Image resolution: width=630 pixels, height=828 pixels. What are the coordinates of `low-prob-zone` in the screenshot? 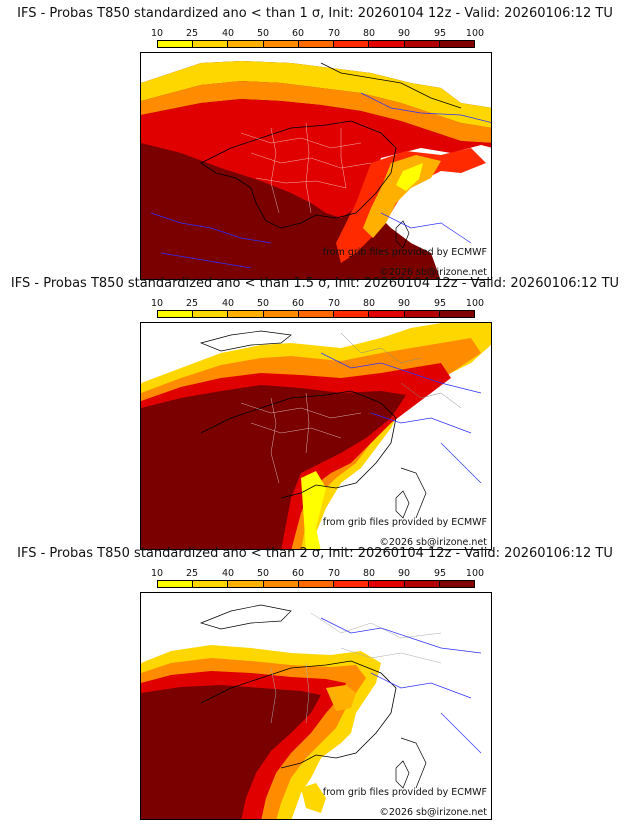 It's located at (316, 80).